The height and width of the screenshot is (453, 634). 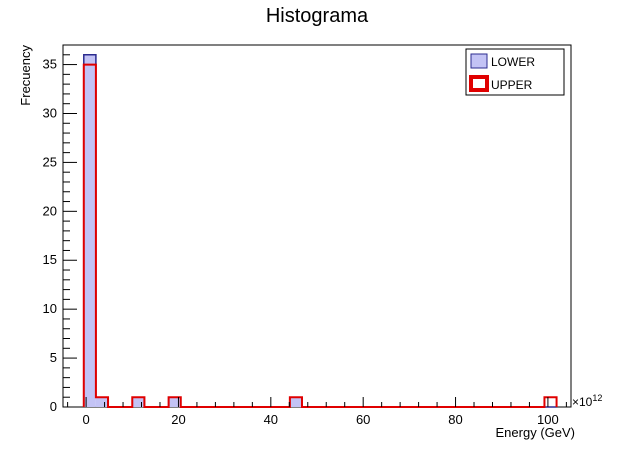 What do you see at coordinates (512, 85) in the screenshot?
I see `legend-label-upper: UPPER` at bounding box center [512, 85].